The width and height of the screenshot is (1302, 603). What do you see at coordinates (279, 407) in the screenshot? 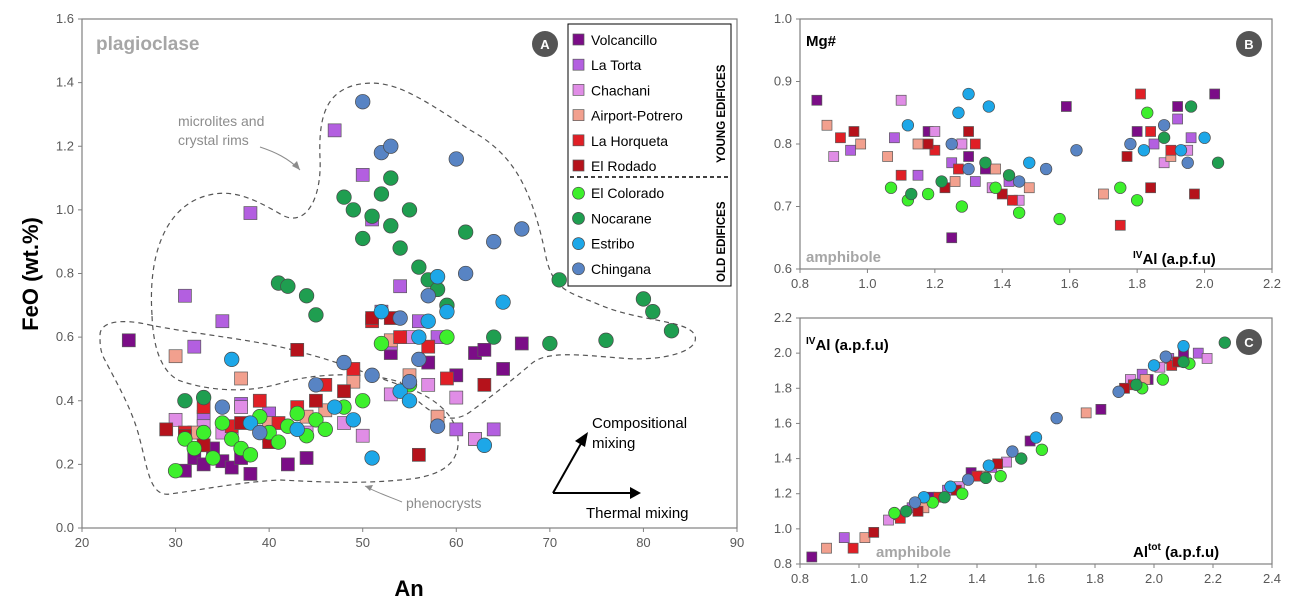
I see `phenocrysts-envelope` at bounding box center [279, 407].